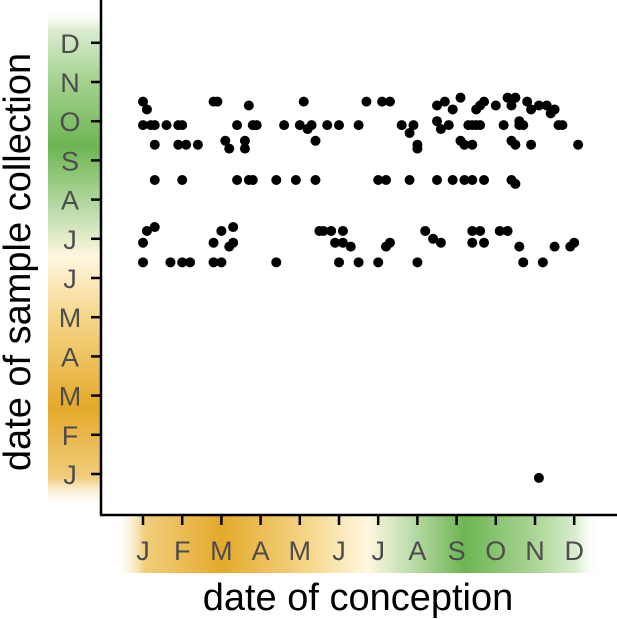  I want to click on y-tick-label: M, so click(70, 318).